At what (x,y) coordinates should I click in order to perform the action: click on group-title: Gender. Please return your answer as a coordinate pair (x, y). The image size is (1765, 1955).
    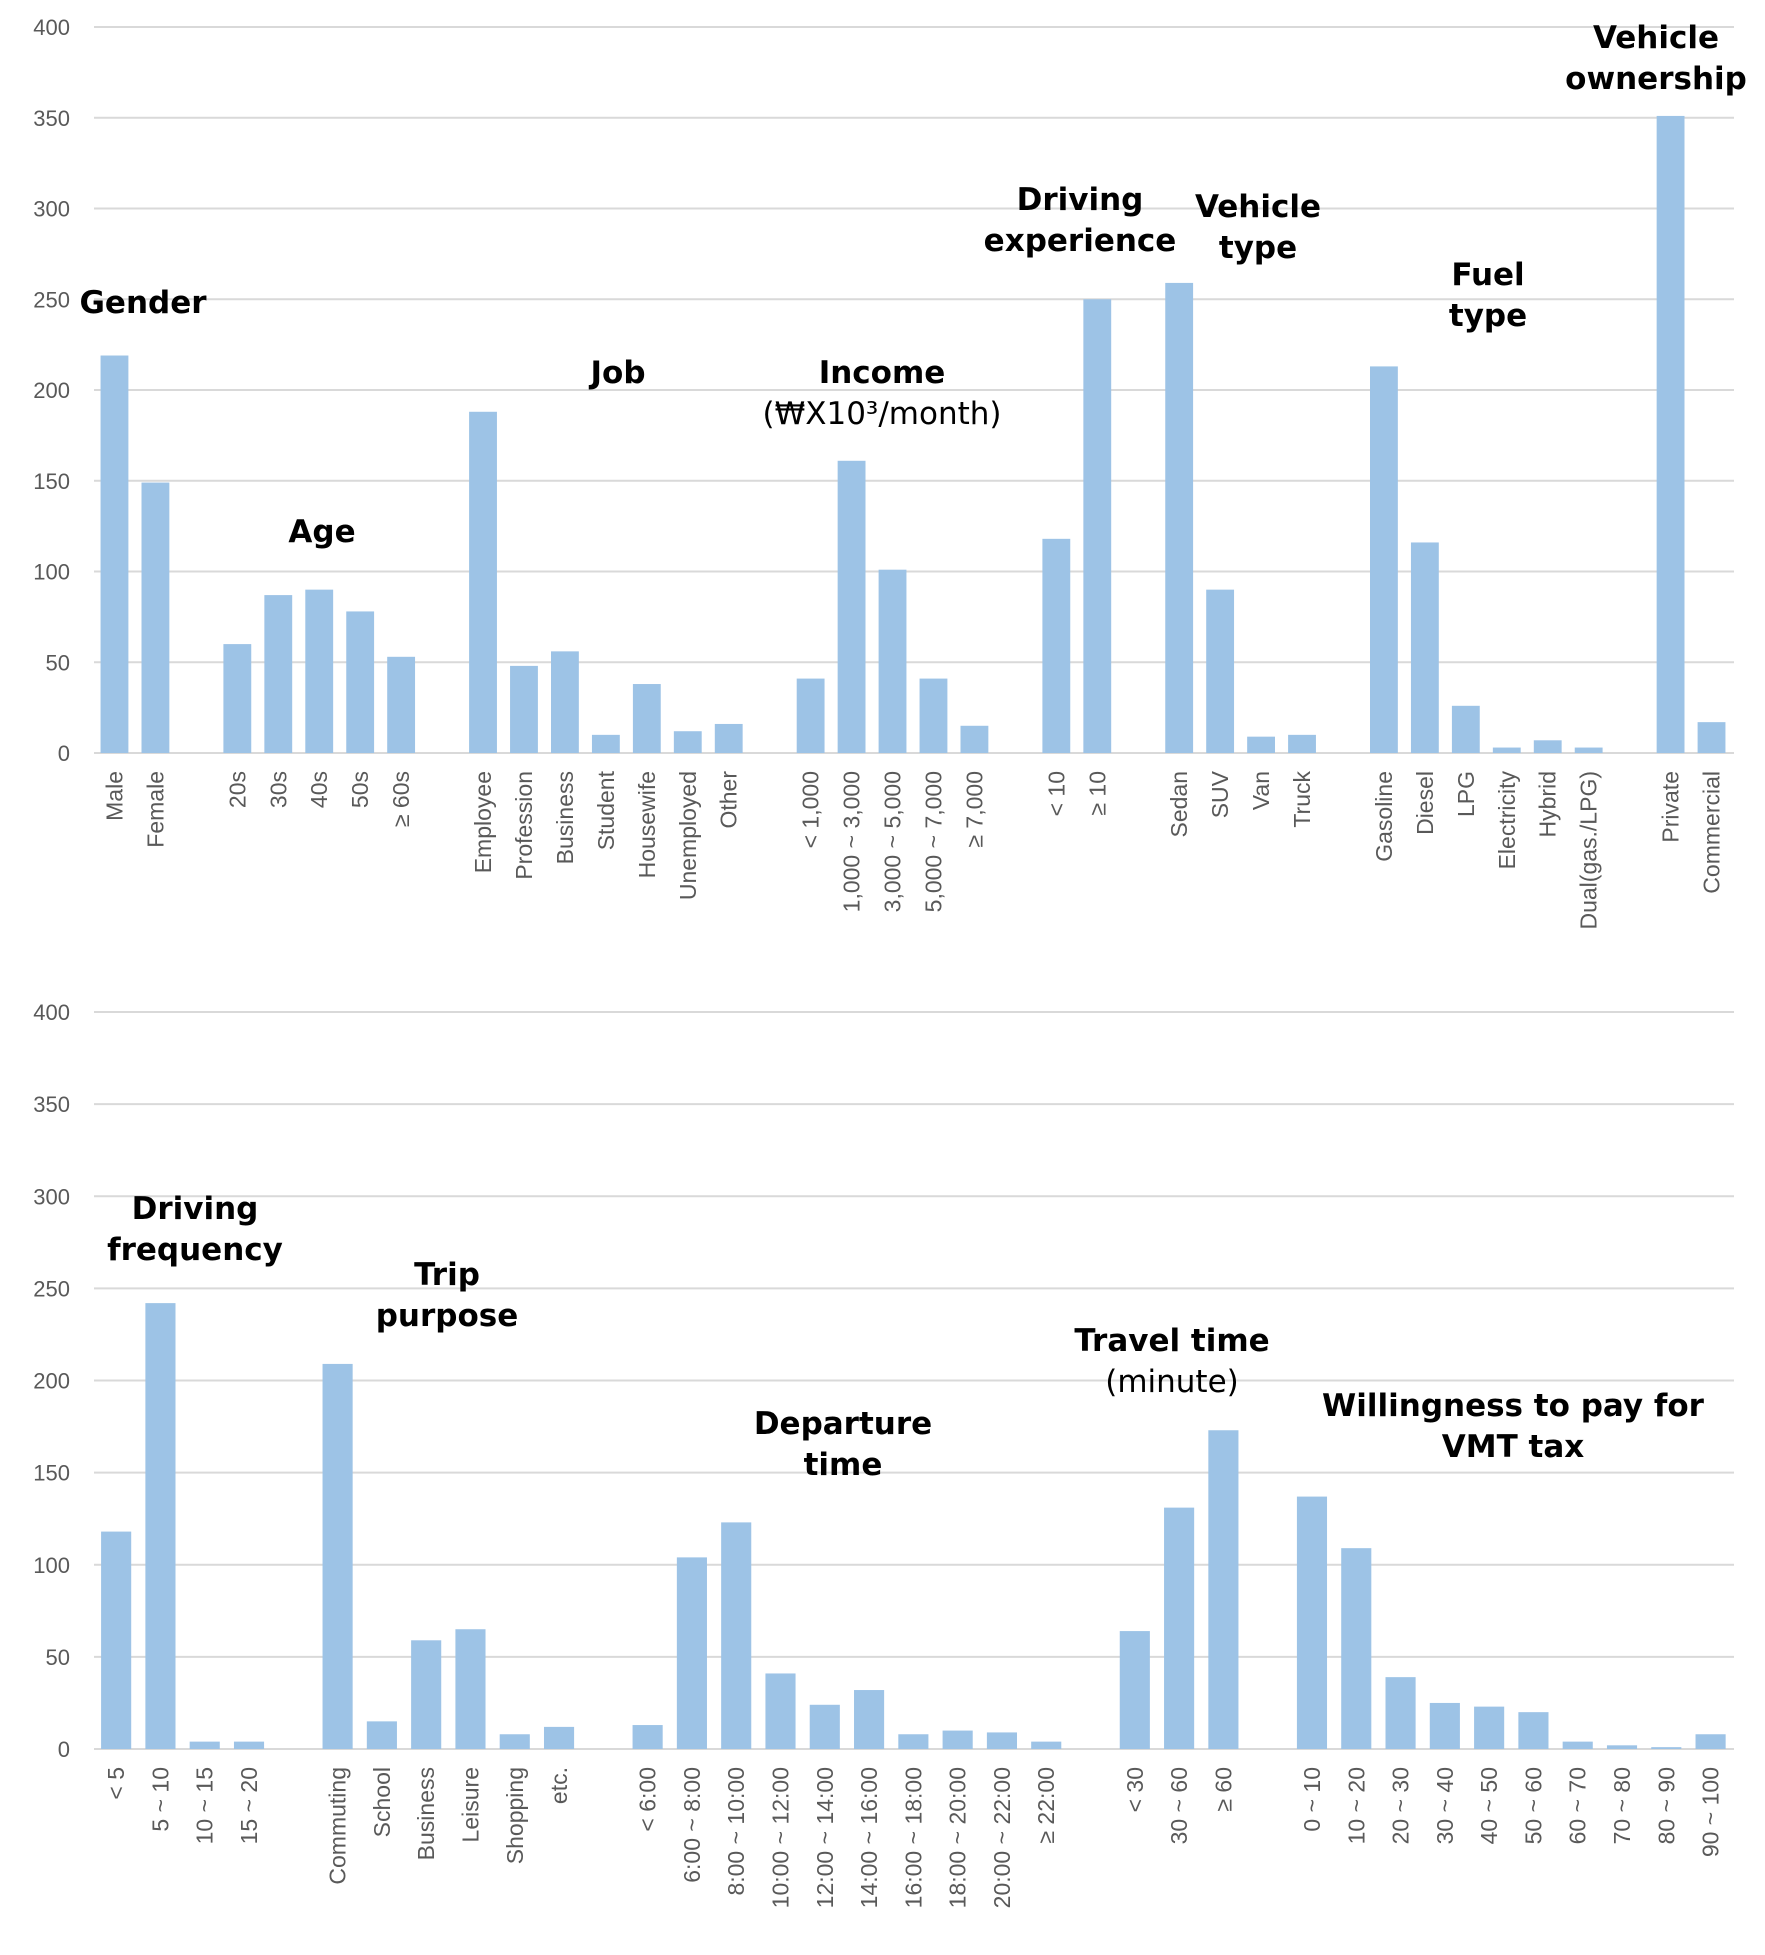
    Looking at the image, I should click on (143, 303).